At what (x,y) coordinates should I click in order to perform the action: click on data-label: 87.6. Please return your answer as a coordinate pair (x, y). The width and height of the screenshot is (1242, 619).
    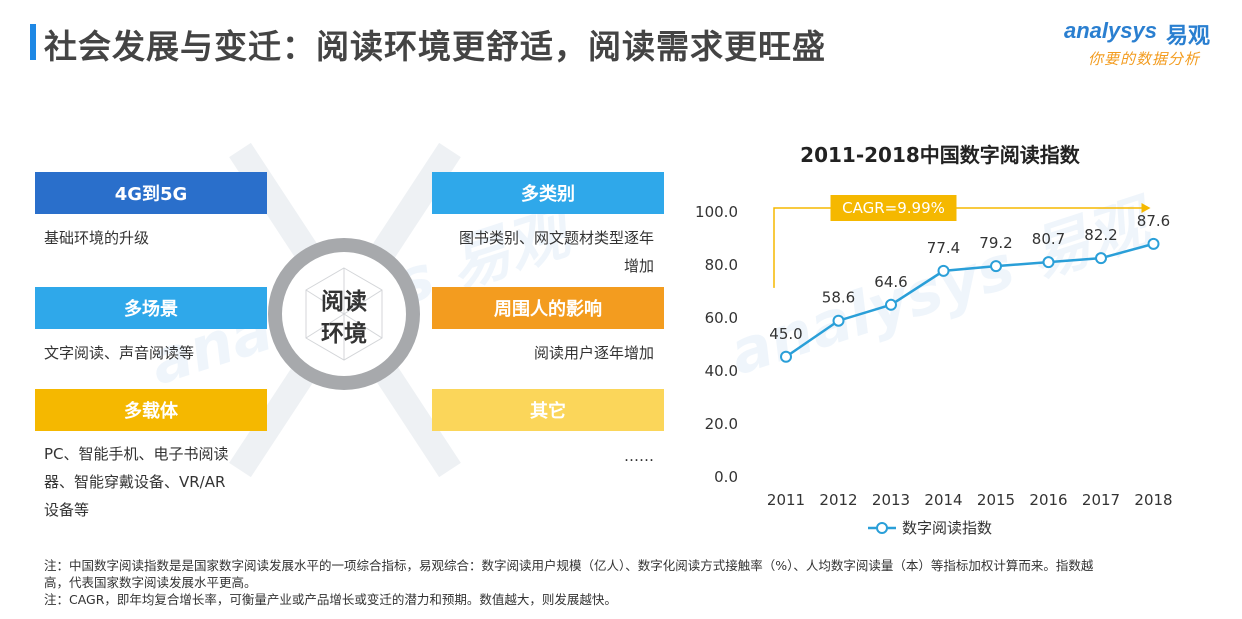
    Looking at the image, I should click on (1153, 221).